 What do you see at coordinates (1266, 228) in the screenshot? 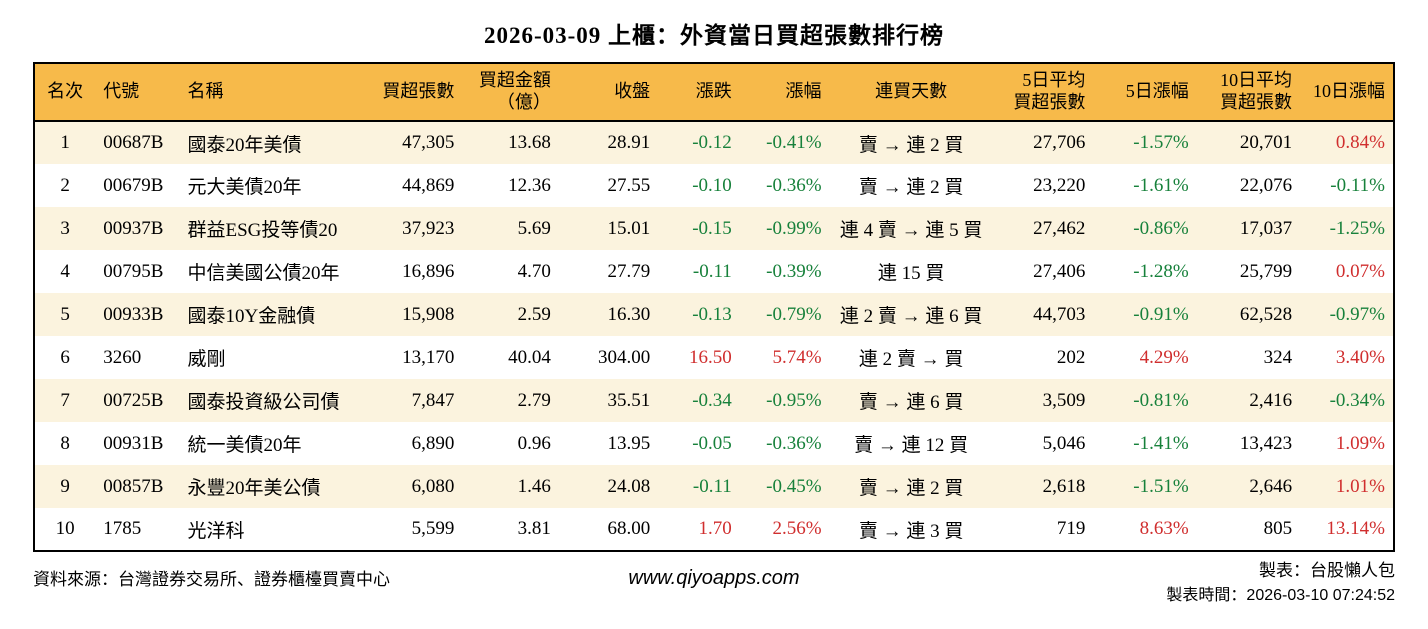
I see `cell-avg10: 17,037` at bounding box center [1266, 228].